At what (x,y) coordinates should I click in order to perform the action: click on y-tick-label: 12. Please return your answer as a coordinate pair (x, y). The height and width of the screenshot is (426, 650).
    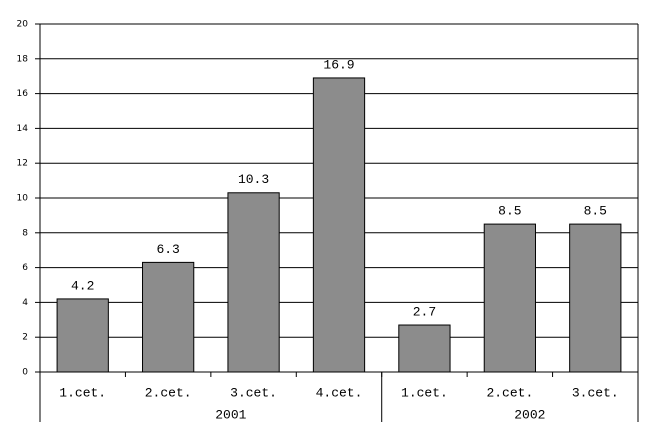
    Looking at the image, I should click on (22, 164).